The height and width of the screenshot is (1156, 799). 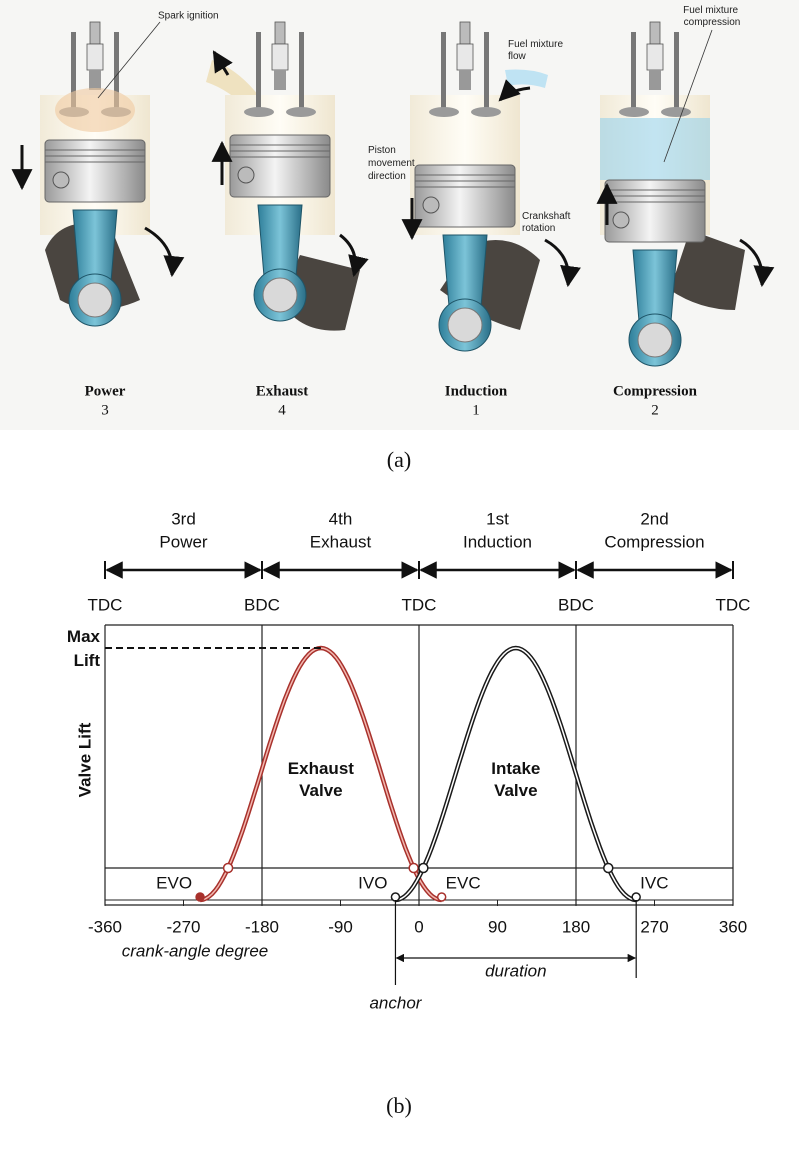 I want to click on valve-label: Intake Valve, so click(x=515, y=779).